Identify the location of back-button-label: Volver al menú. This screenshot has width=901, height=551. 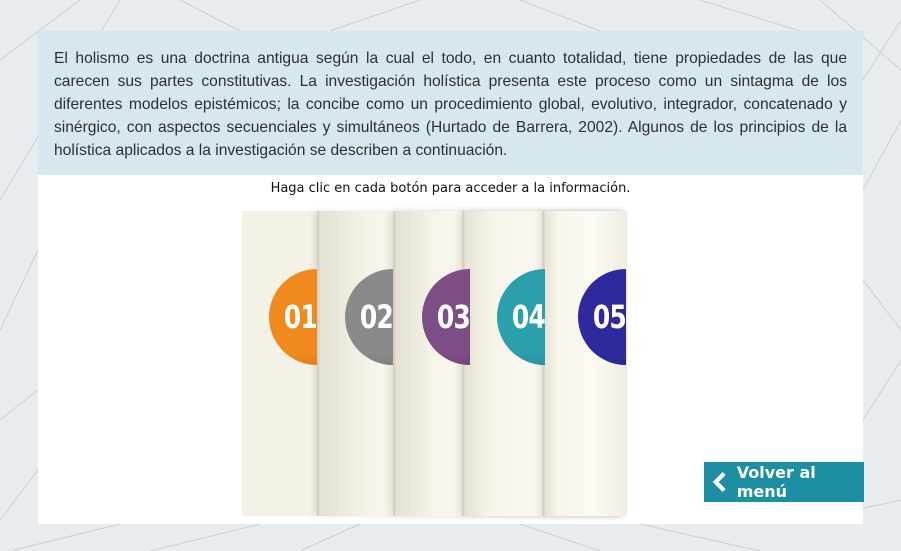
(776, 482).